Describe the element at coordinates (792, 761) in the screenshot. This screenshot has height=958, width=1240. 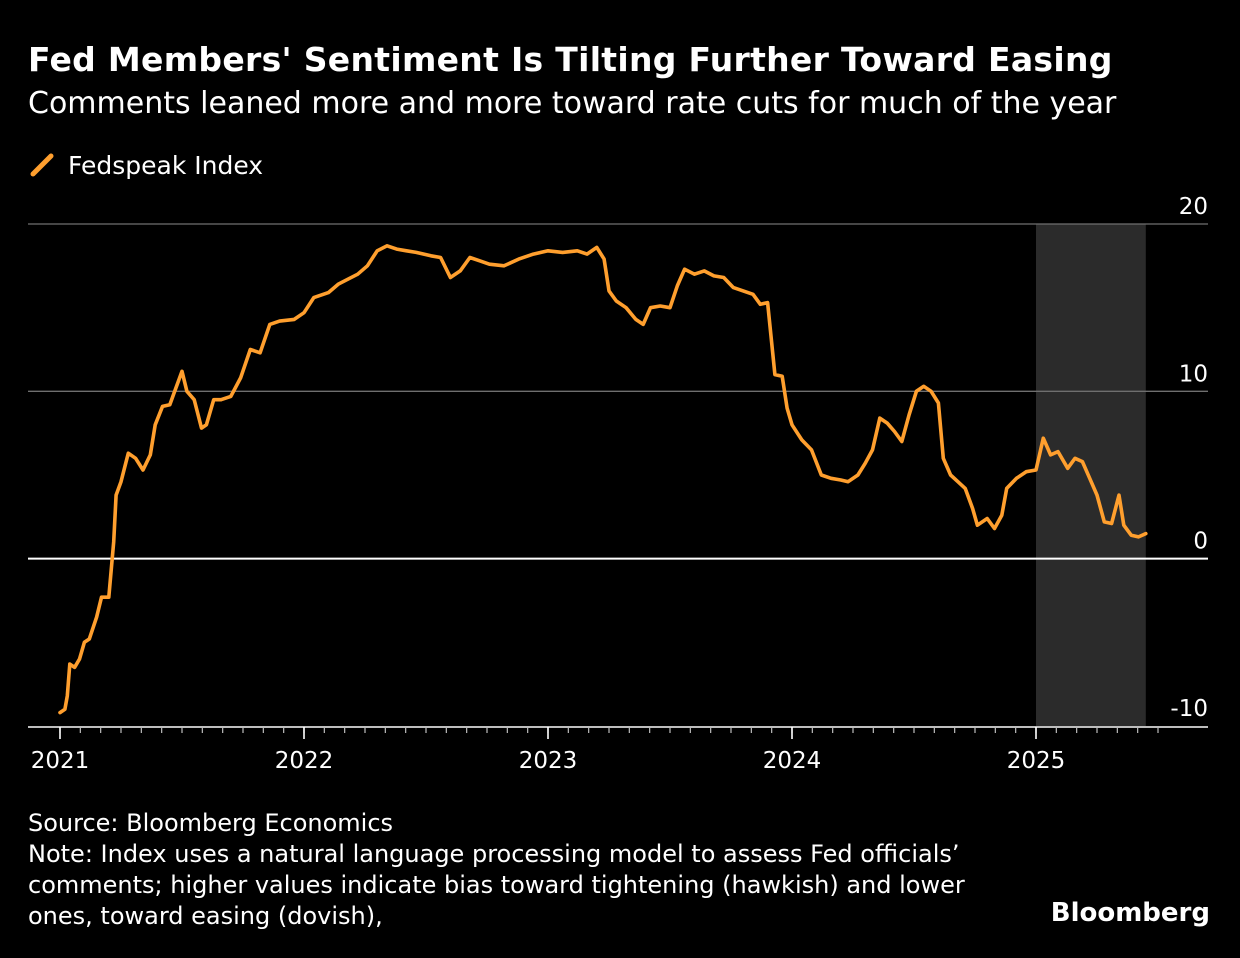
I see `x-tick-label: 2024` at that location.